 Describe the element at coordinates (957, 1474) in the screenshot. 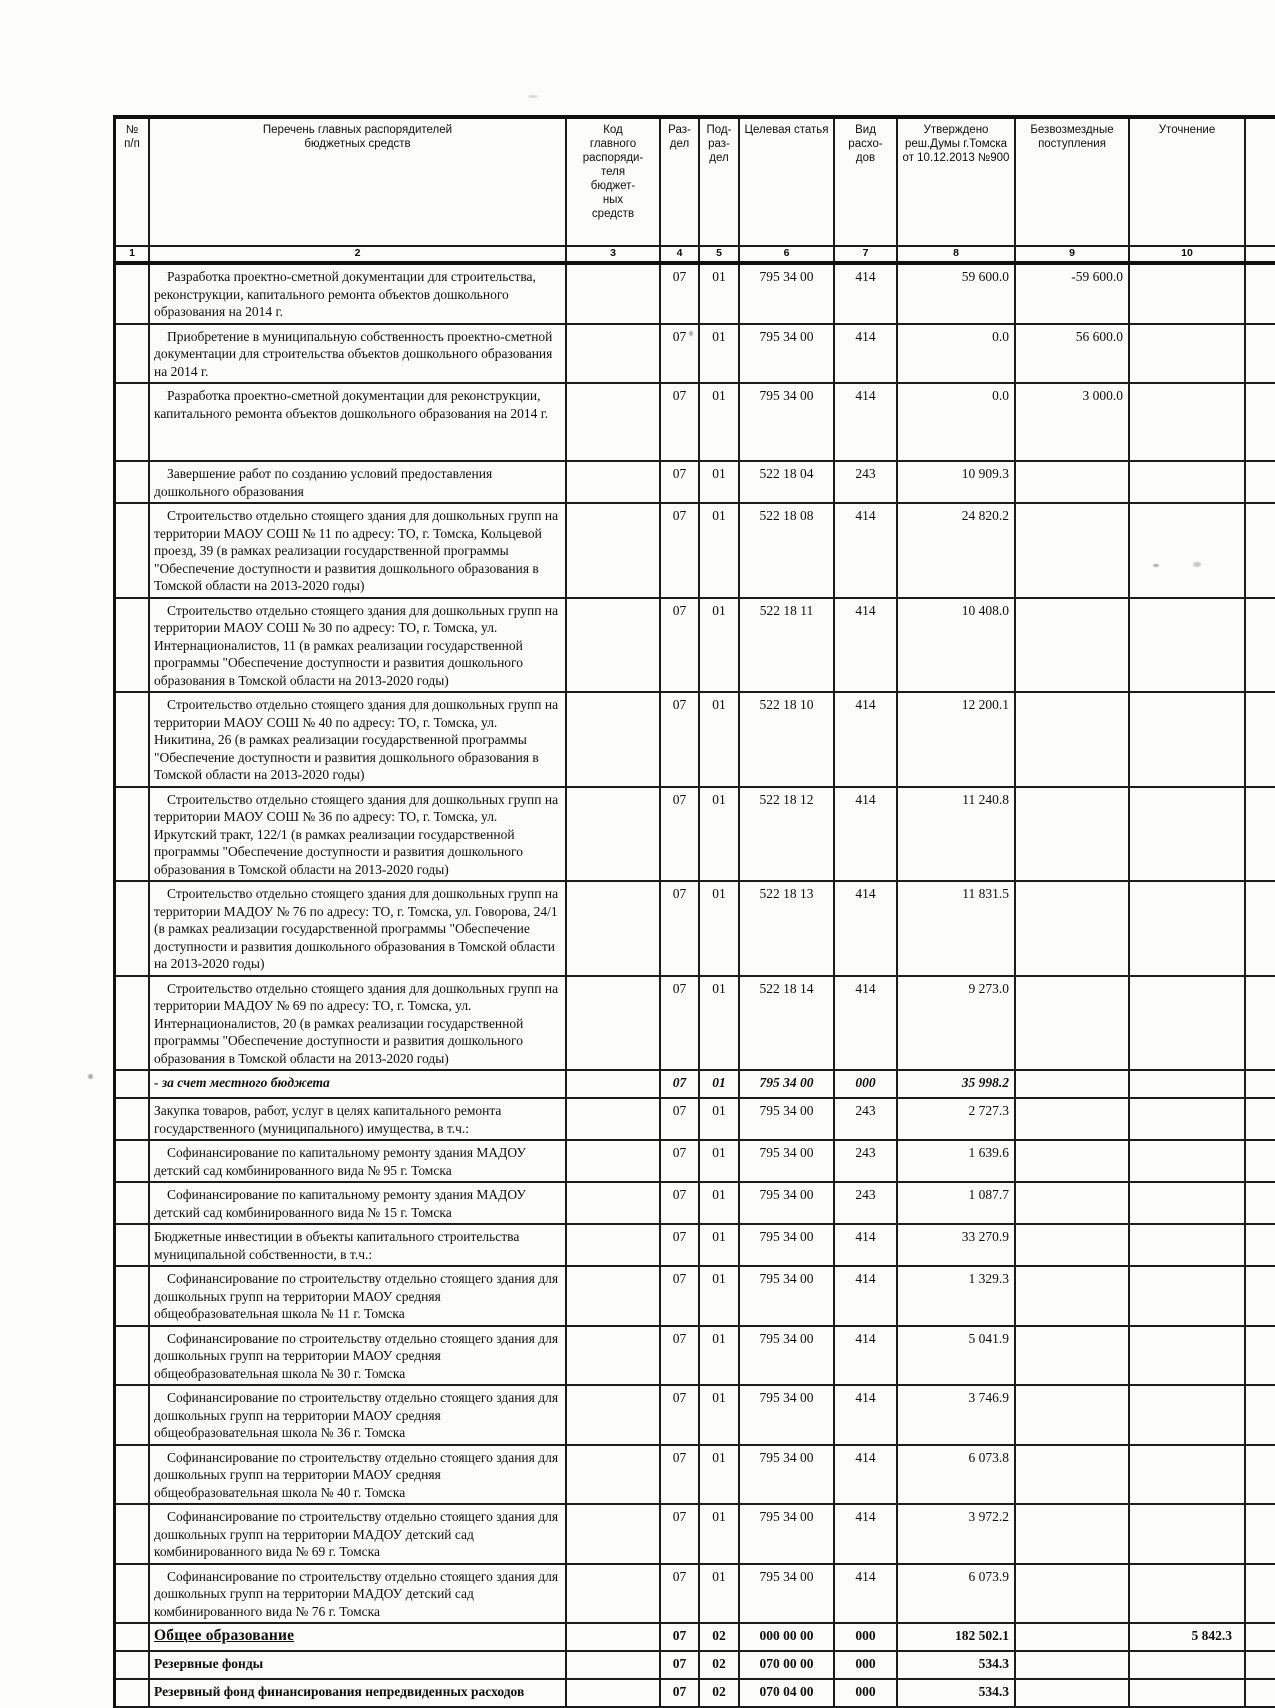

I see `cell-approved: 6 073.8` at that location.